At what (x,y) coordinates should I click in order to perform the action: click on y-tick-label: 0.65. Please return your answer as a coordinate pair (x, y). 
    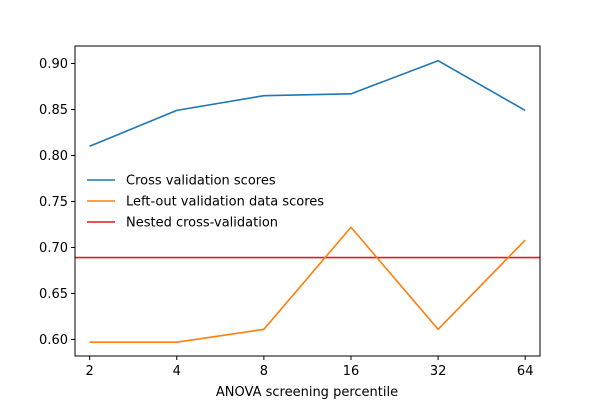
    Looking at the image, I should click on (53, 294).